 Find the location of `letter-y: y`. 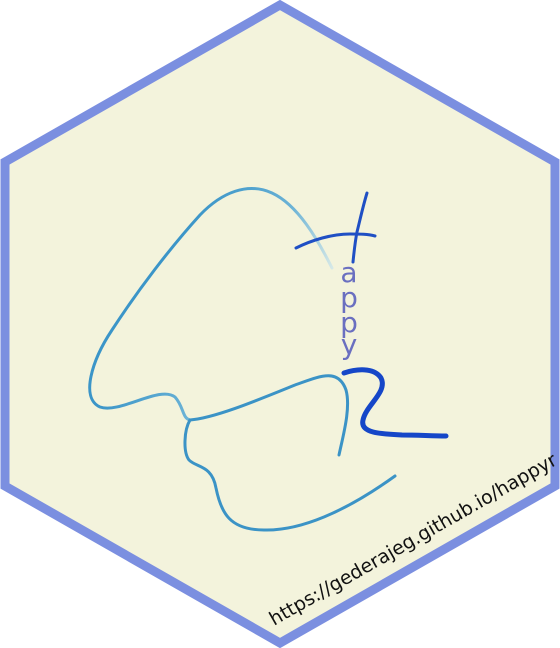

letter-y: y is located at coordinates (349, 344).